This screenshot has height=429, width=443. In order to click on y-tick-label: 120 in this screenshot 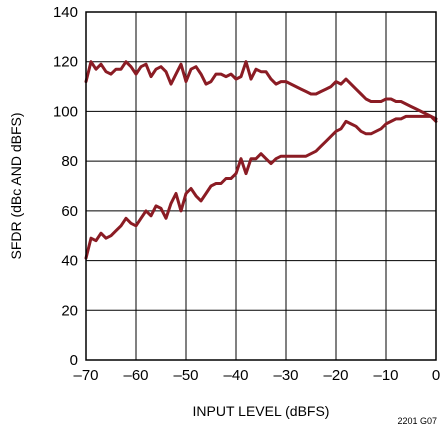, I will do `click(65, 62)`.